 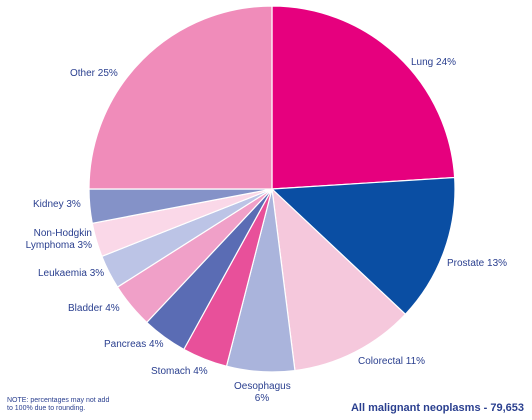 What do you see at coordinates (71, 273) in the screenshot?
I see `label-leukaemia: Leukaemia 3%` at bounding box center [71, 273].